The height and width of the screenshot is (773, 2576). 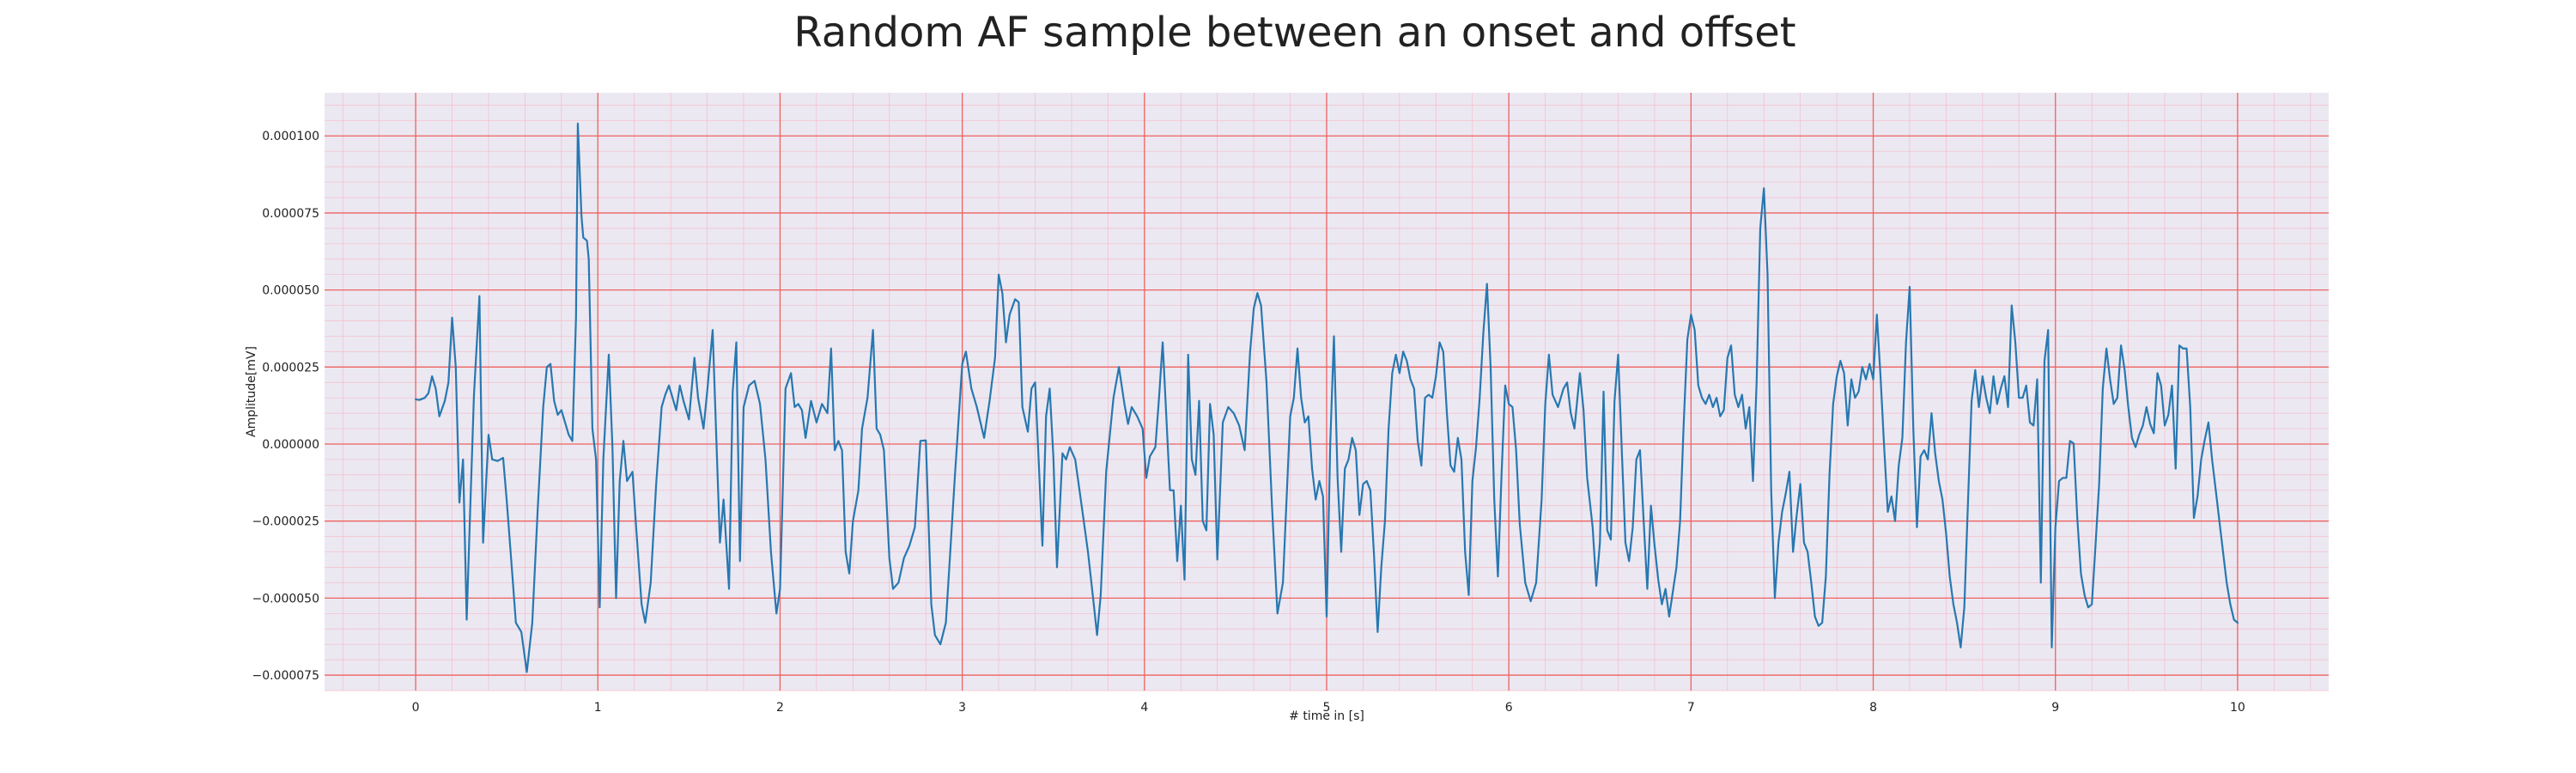 What do you see at coordinates (1691, 708) in the screenshot?
I see `x-tick-label: 7` at bounding box center [1691, 708].